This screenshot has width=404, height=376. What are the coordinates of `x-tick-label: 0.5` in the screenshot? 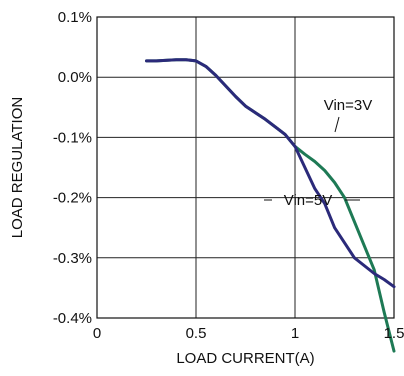 It's located at (196, 333).